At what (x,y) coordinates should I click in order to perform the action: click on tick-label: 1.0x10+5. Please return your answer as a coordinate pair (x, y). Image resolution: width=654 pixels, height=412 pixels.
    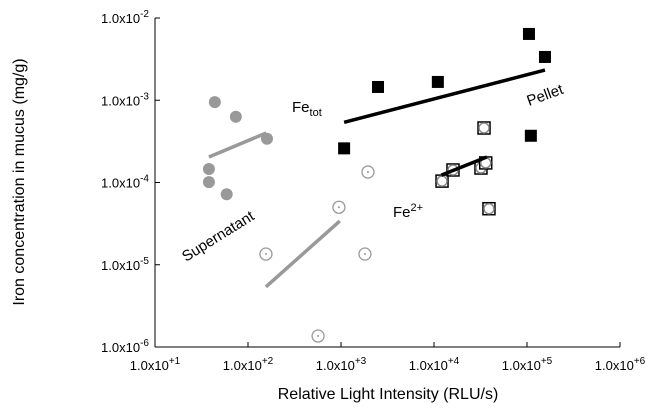
    Looking at the image, I should click on (527, 364).